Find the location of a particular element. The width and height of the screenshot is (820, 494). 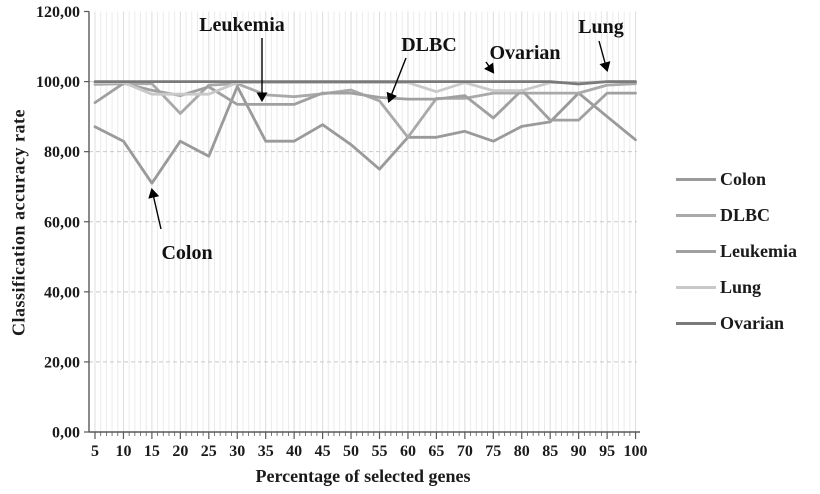

y-tick-label: 80,00 is located at coordinates (62, 152).